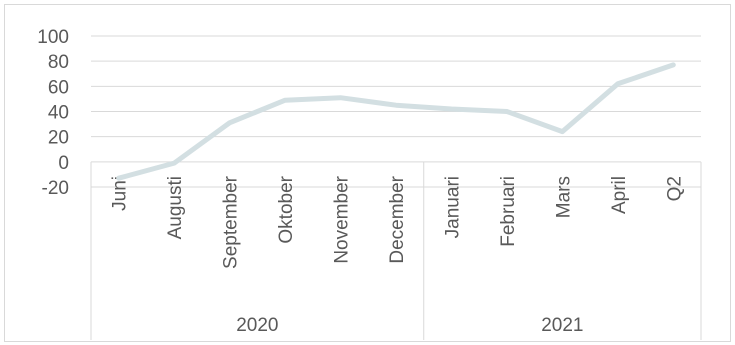 The height and width of the screenshot is (345, 735). I want to click on y-tick-label: 40, so click(58, 113).